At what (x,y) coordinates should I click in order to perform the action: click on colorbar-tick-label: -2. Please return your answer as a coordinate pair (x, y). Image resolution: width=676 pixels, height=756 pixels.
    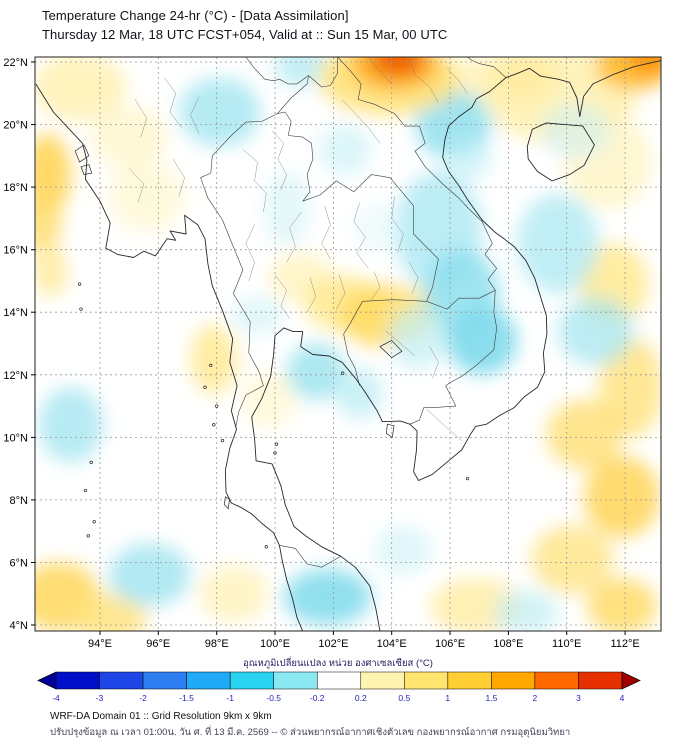
    Looking at the image, I should click on (143, 698).